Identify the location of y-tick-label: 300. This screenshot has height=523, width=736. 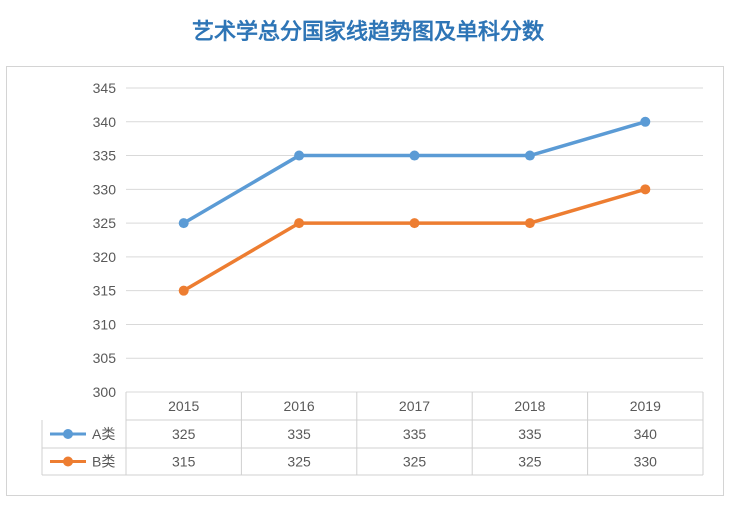
(105, 392).